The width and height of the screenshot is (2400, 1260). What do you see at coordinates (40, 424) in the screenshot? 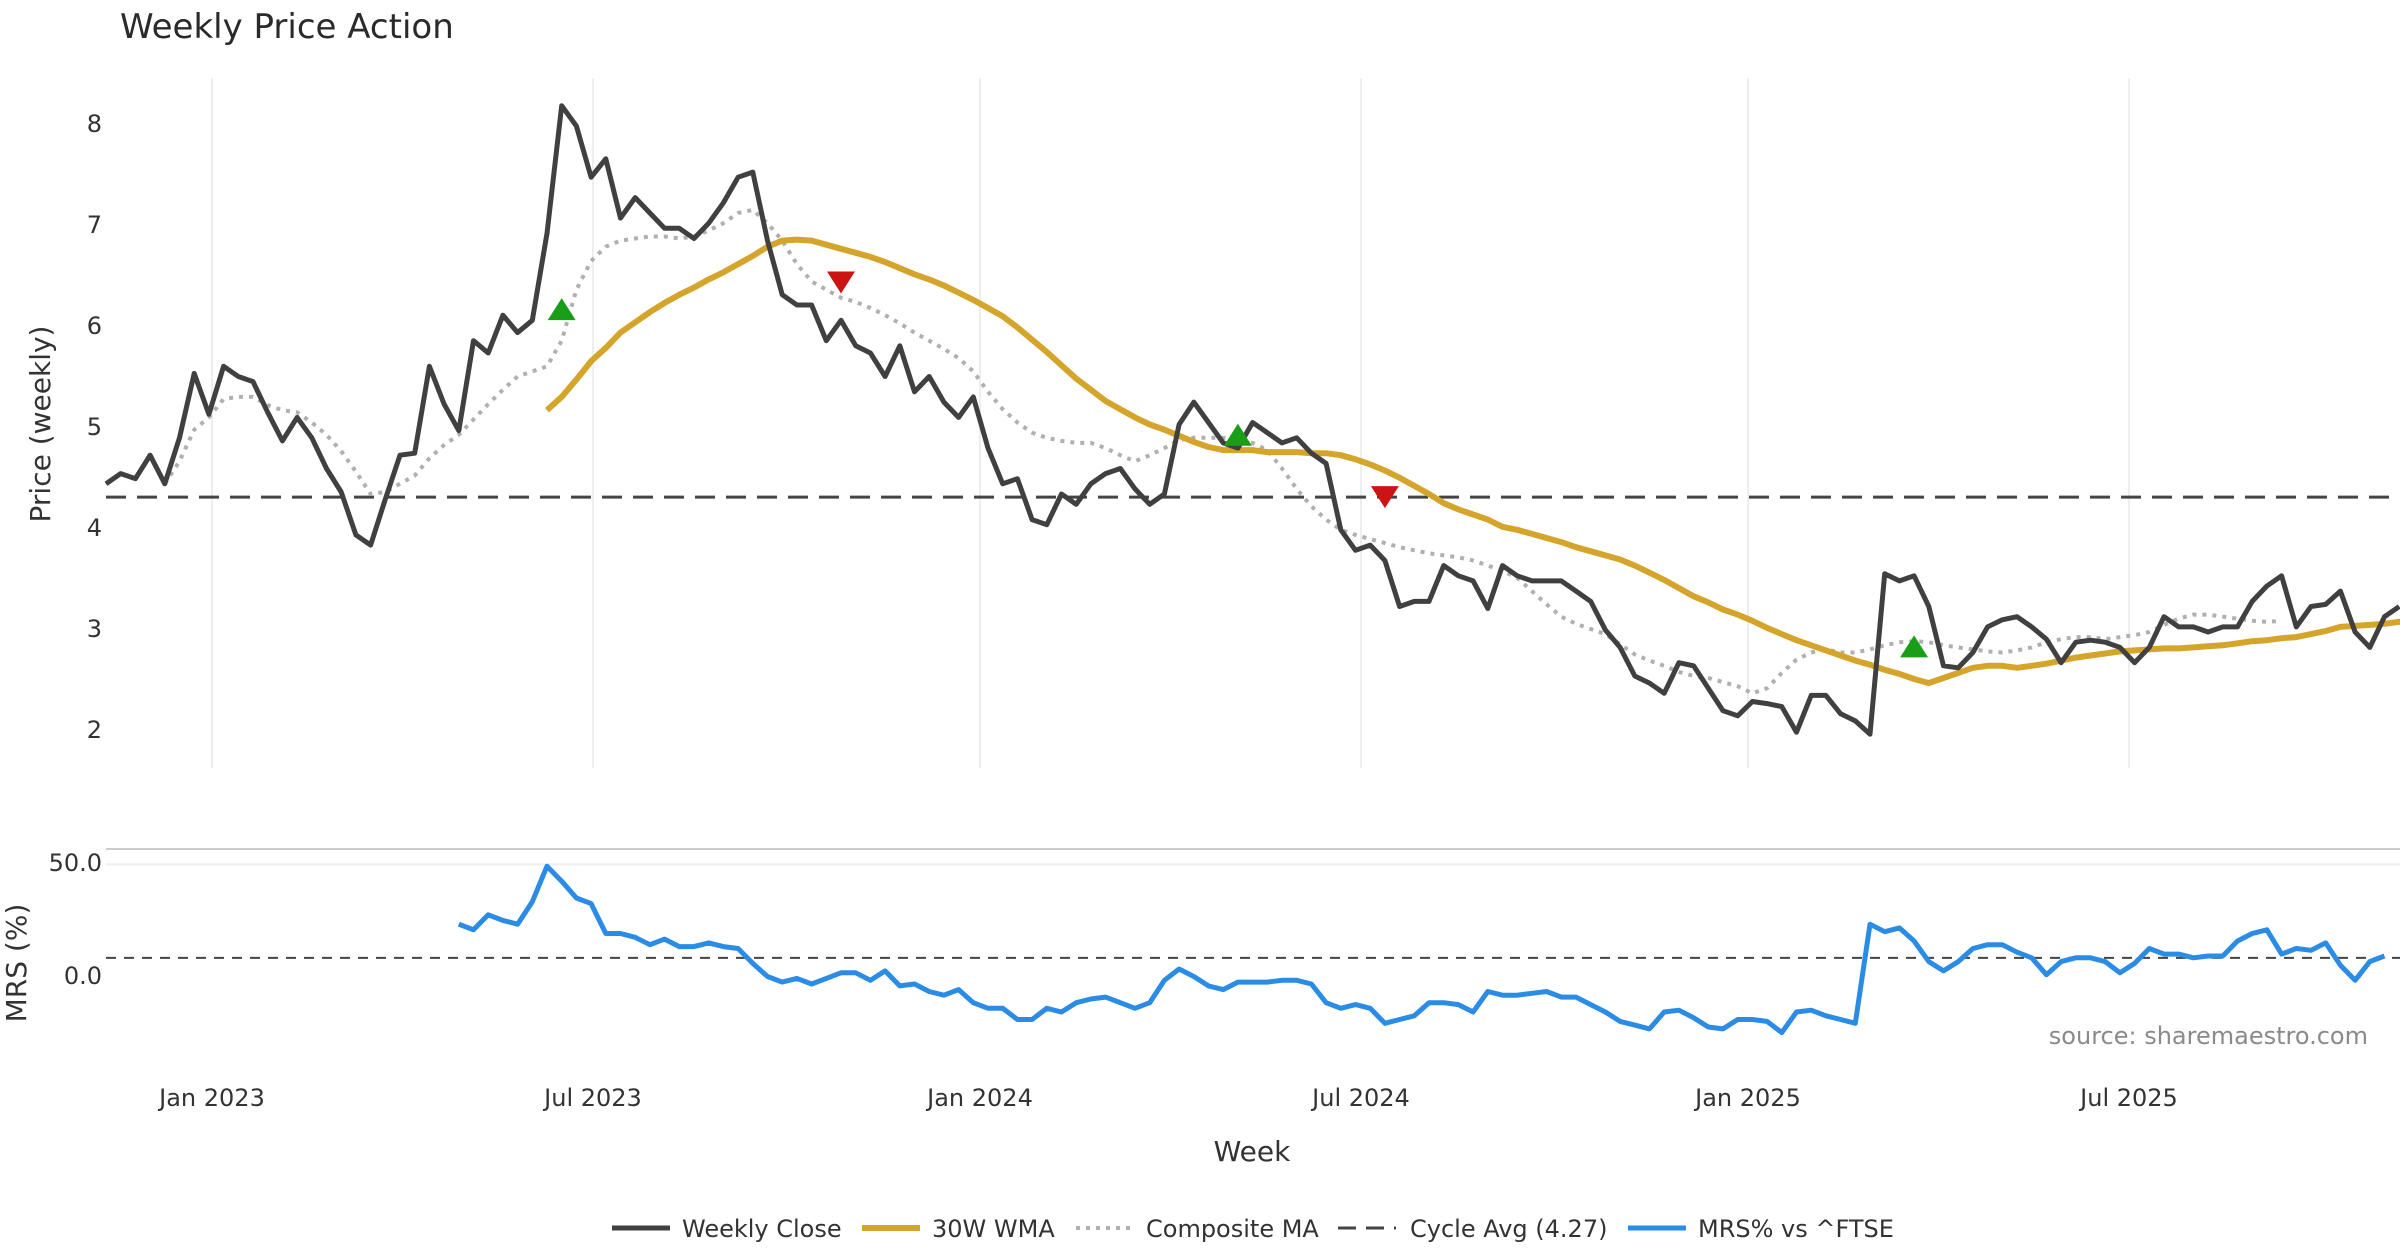
I see `y-axis-title: Price (weekly)` at bounding box center [40, 424].